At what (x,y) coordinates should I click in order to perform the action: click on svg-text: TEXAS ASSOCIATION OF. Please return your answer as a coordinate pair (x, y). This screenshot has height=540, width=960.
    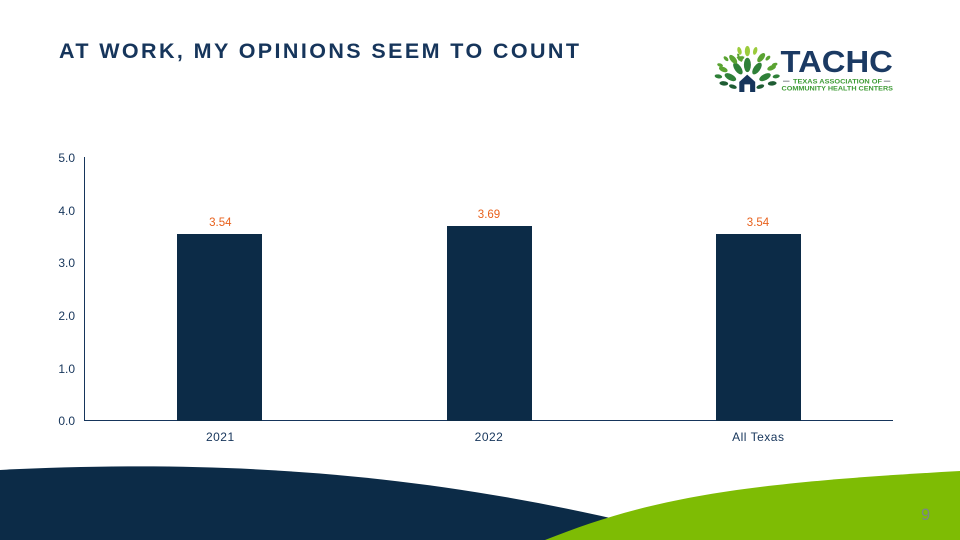
    Looking at the image, I should click on (837, 81).